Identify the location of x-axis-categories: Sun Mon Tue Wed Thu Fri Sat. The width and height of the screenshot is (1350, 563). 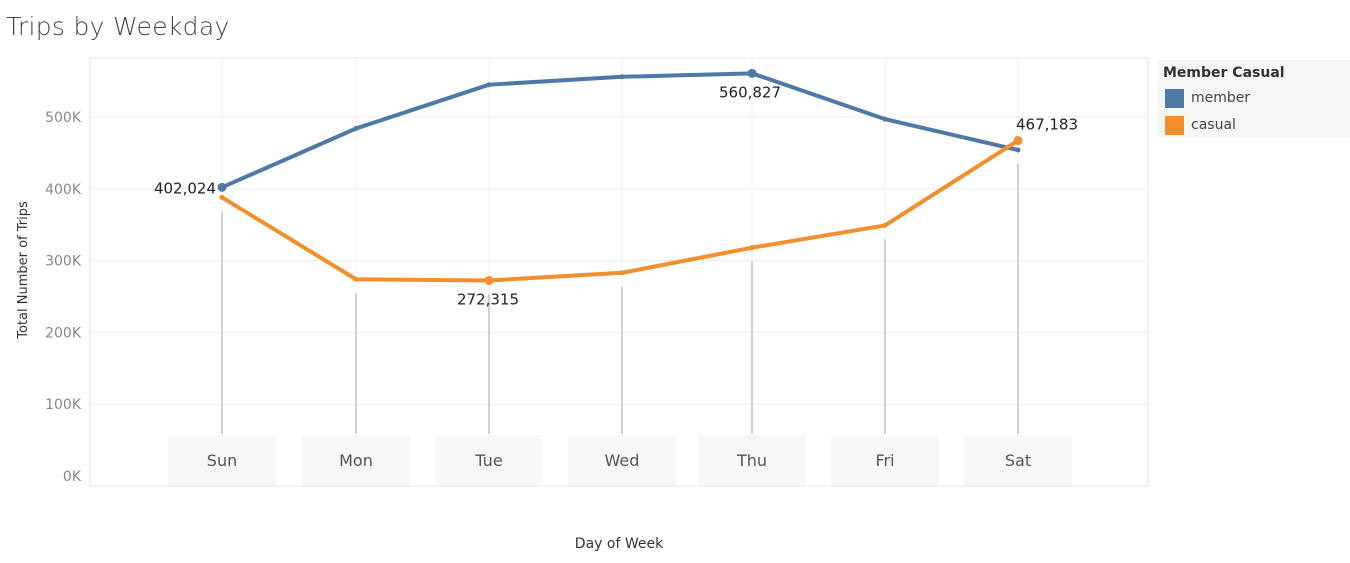
(620, 460).